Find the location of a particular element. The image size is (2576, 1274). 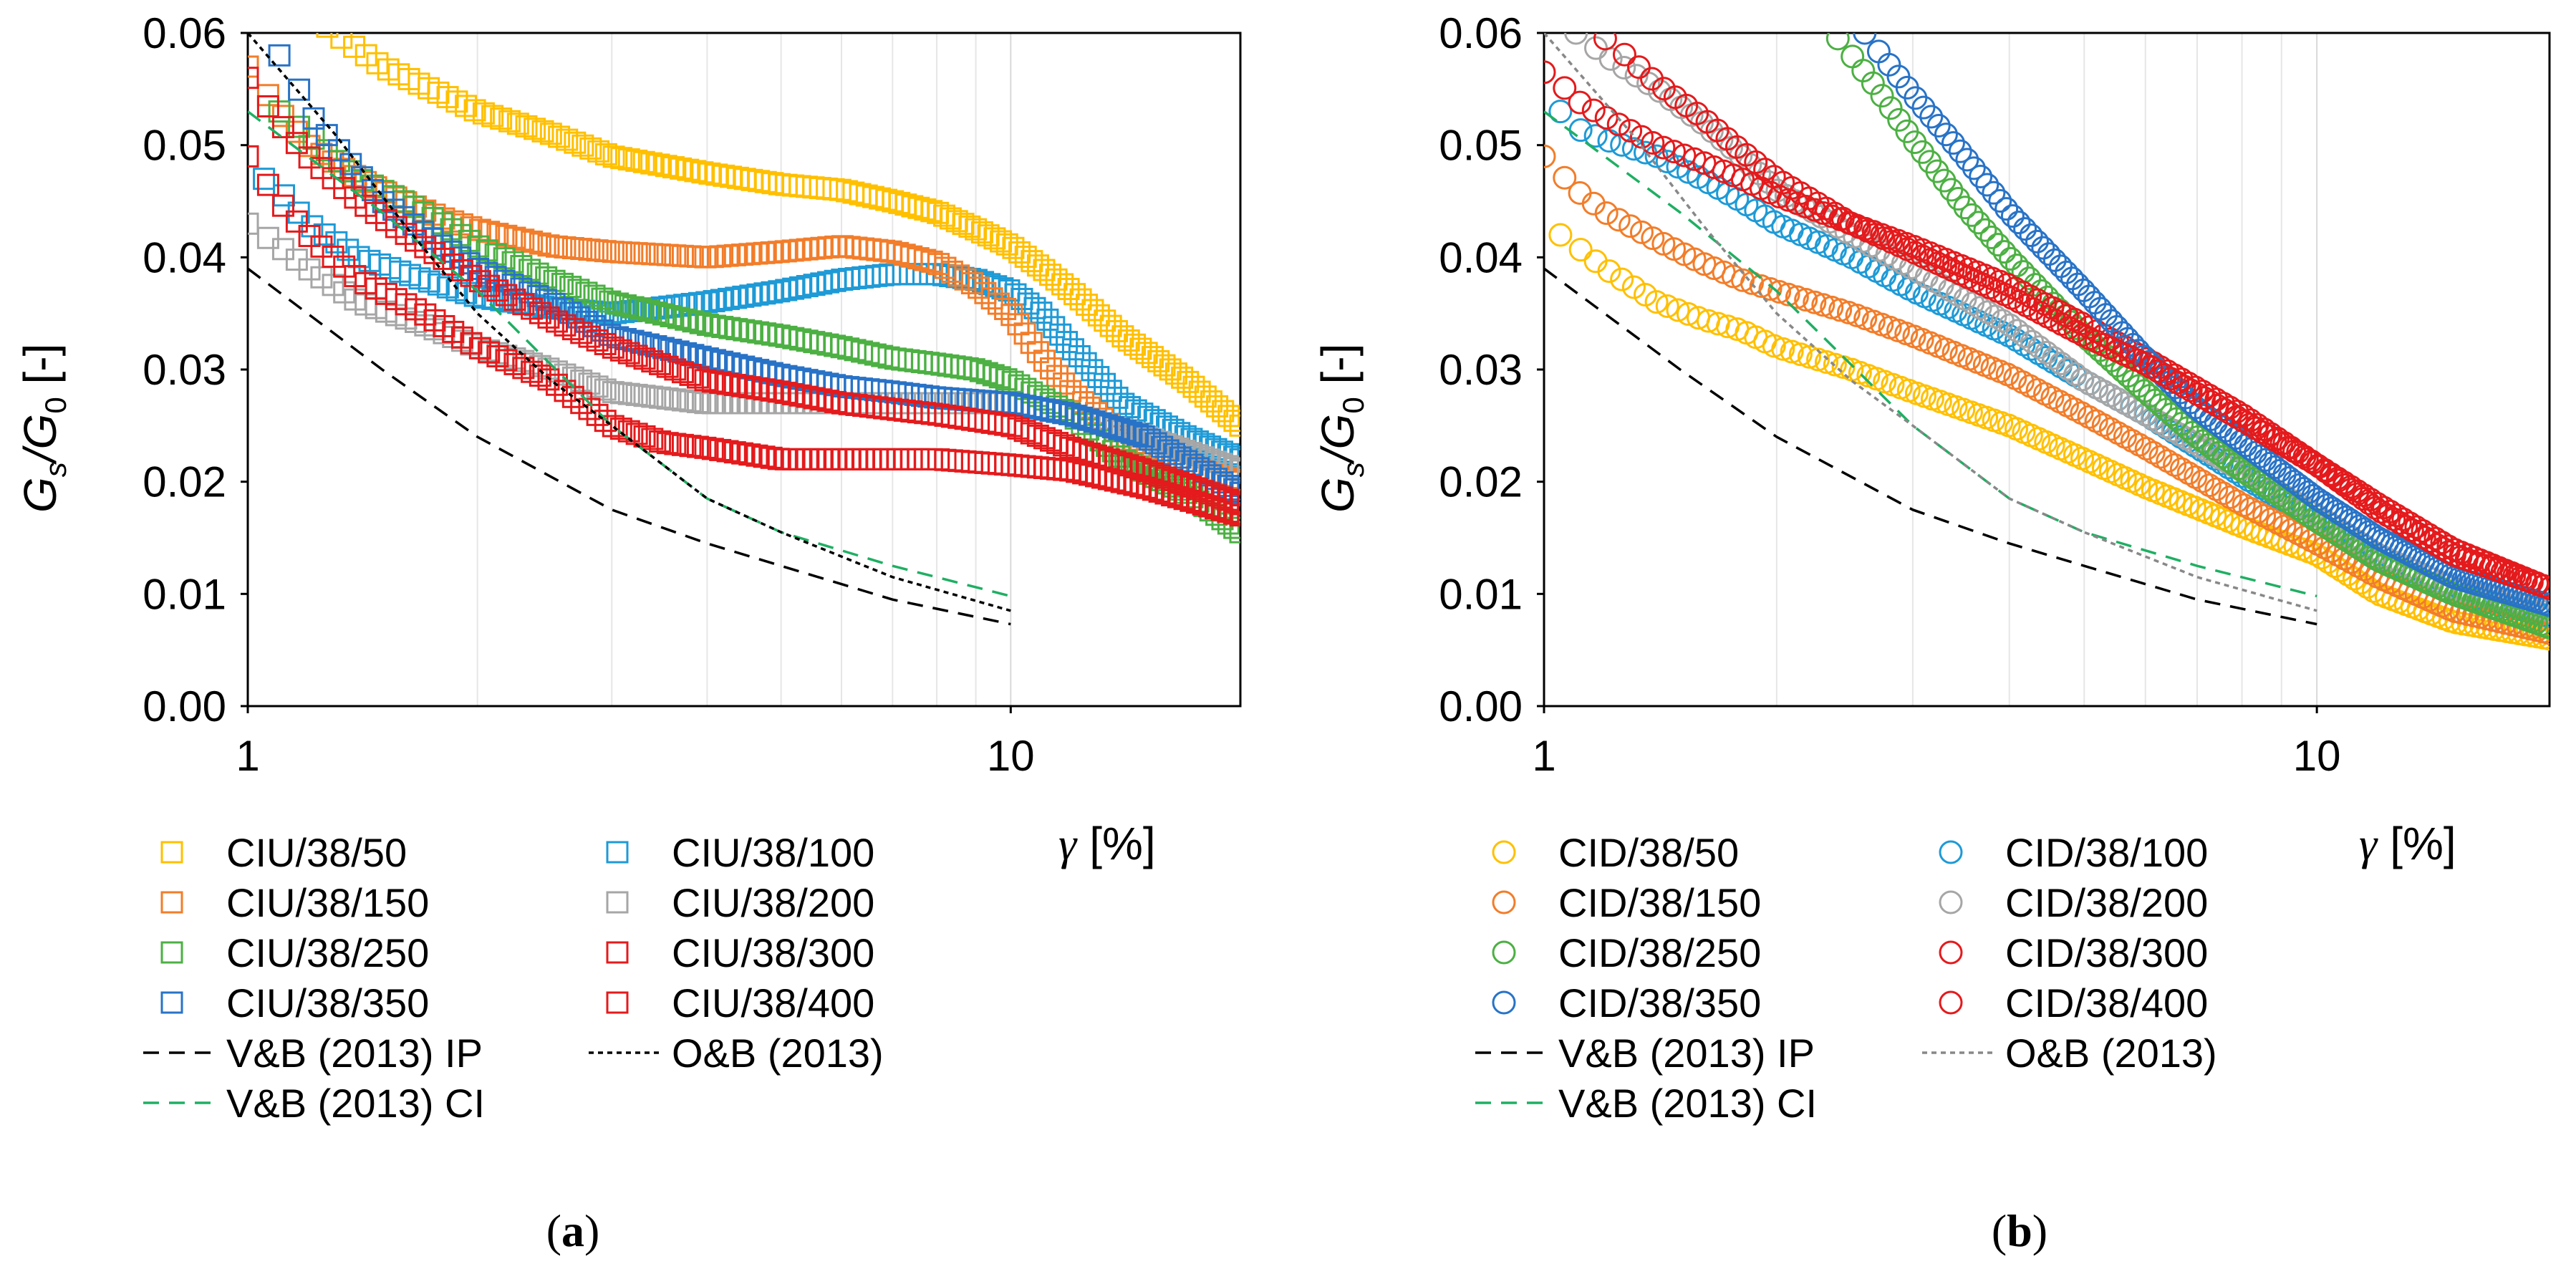

y-axis-label-unit: [-] is located at coordinates (1338, 370).